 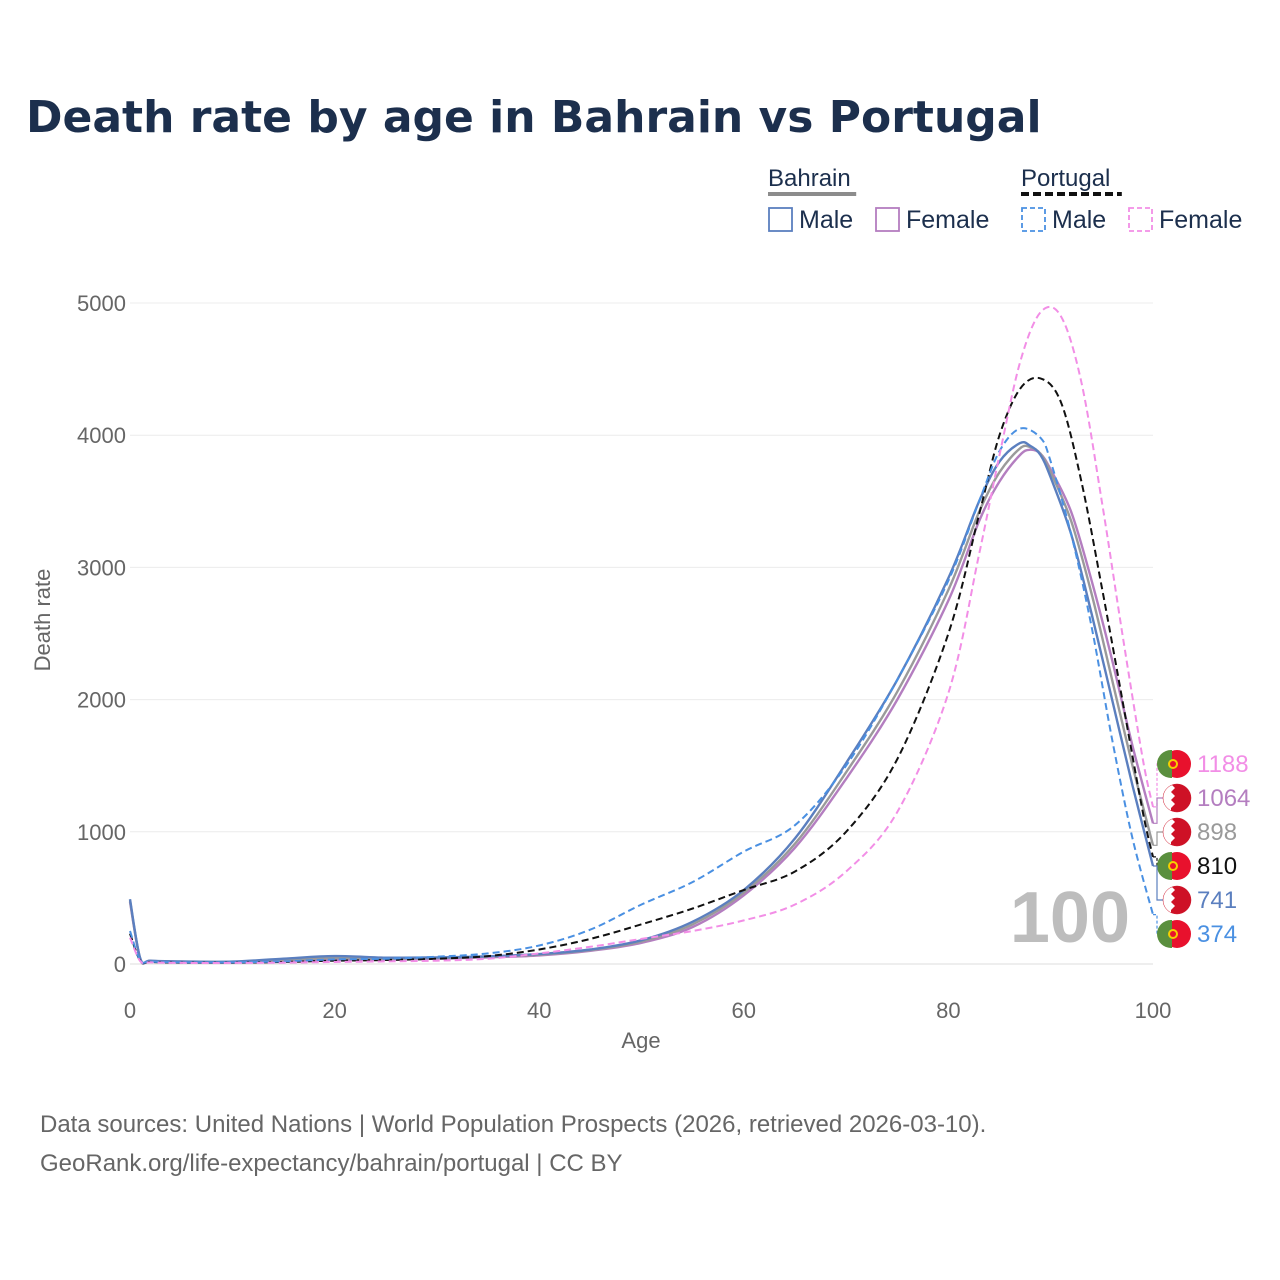 I want to click on x-axis-title: Age, so click(x=640, y=1040).